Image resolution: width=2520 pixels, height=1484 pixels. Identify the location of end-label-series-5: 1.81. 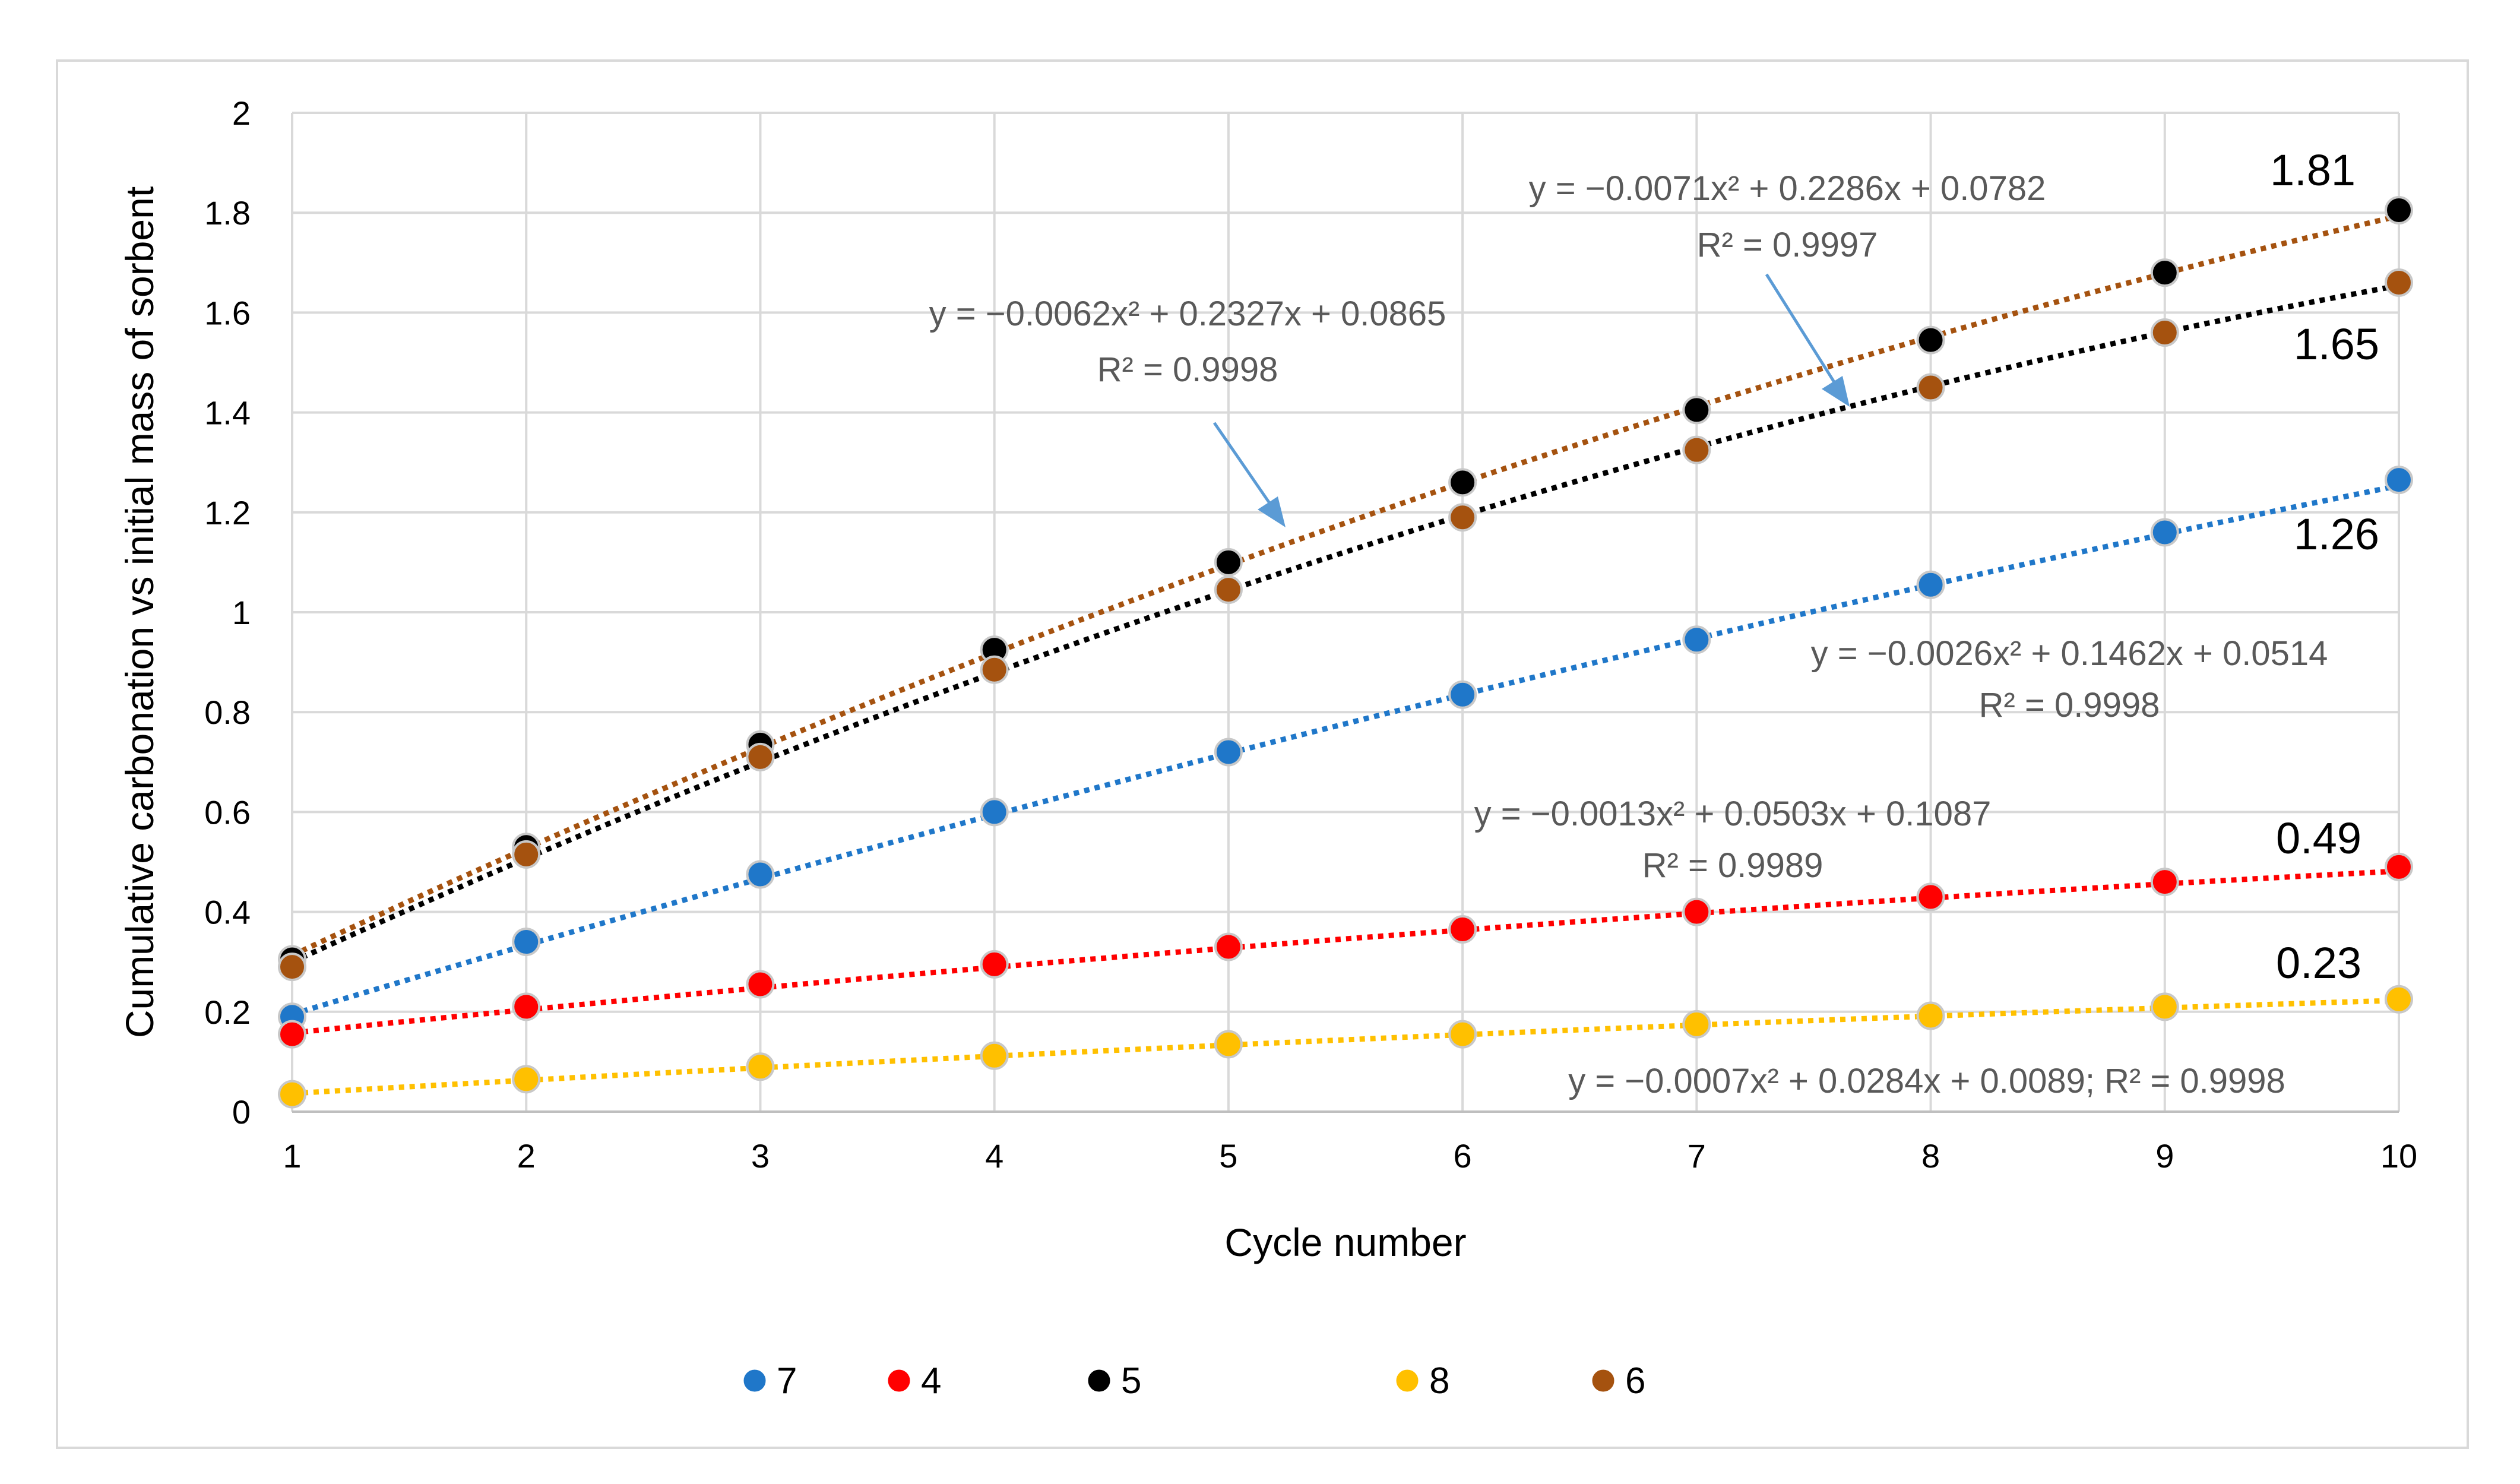
(2313, 170).